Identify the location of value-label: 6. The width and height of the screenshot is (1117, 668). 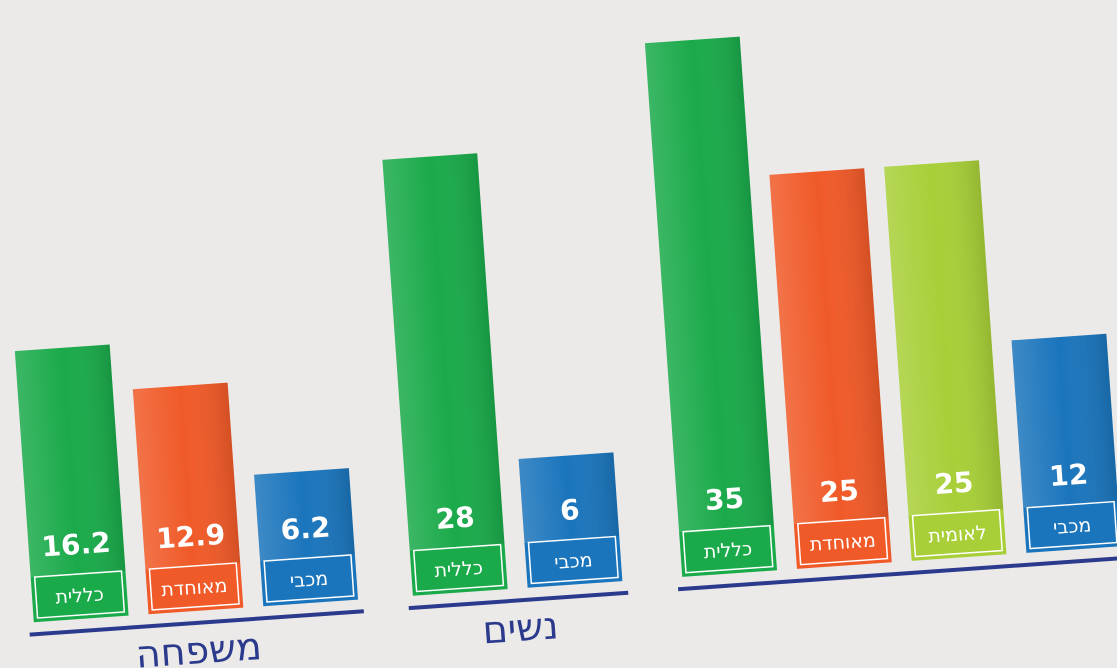
(570, 510).